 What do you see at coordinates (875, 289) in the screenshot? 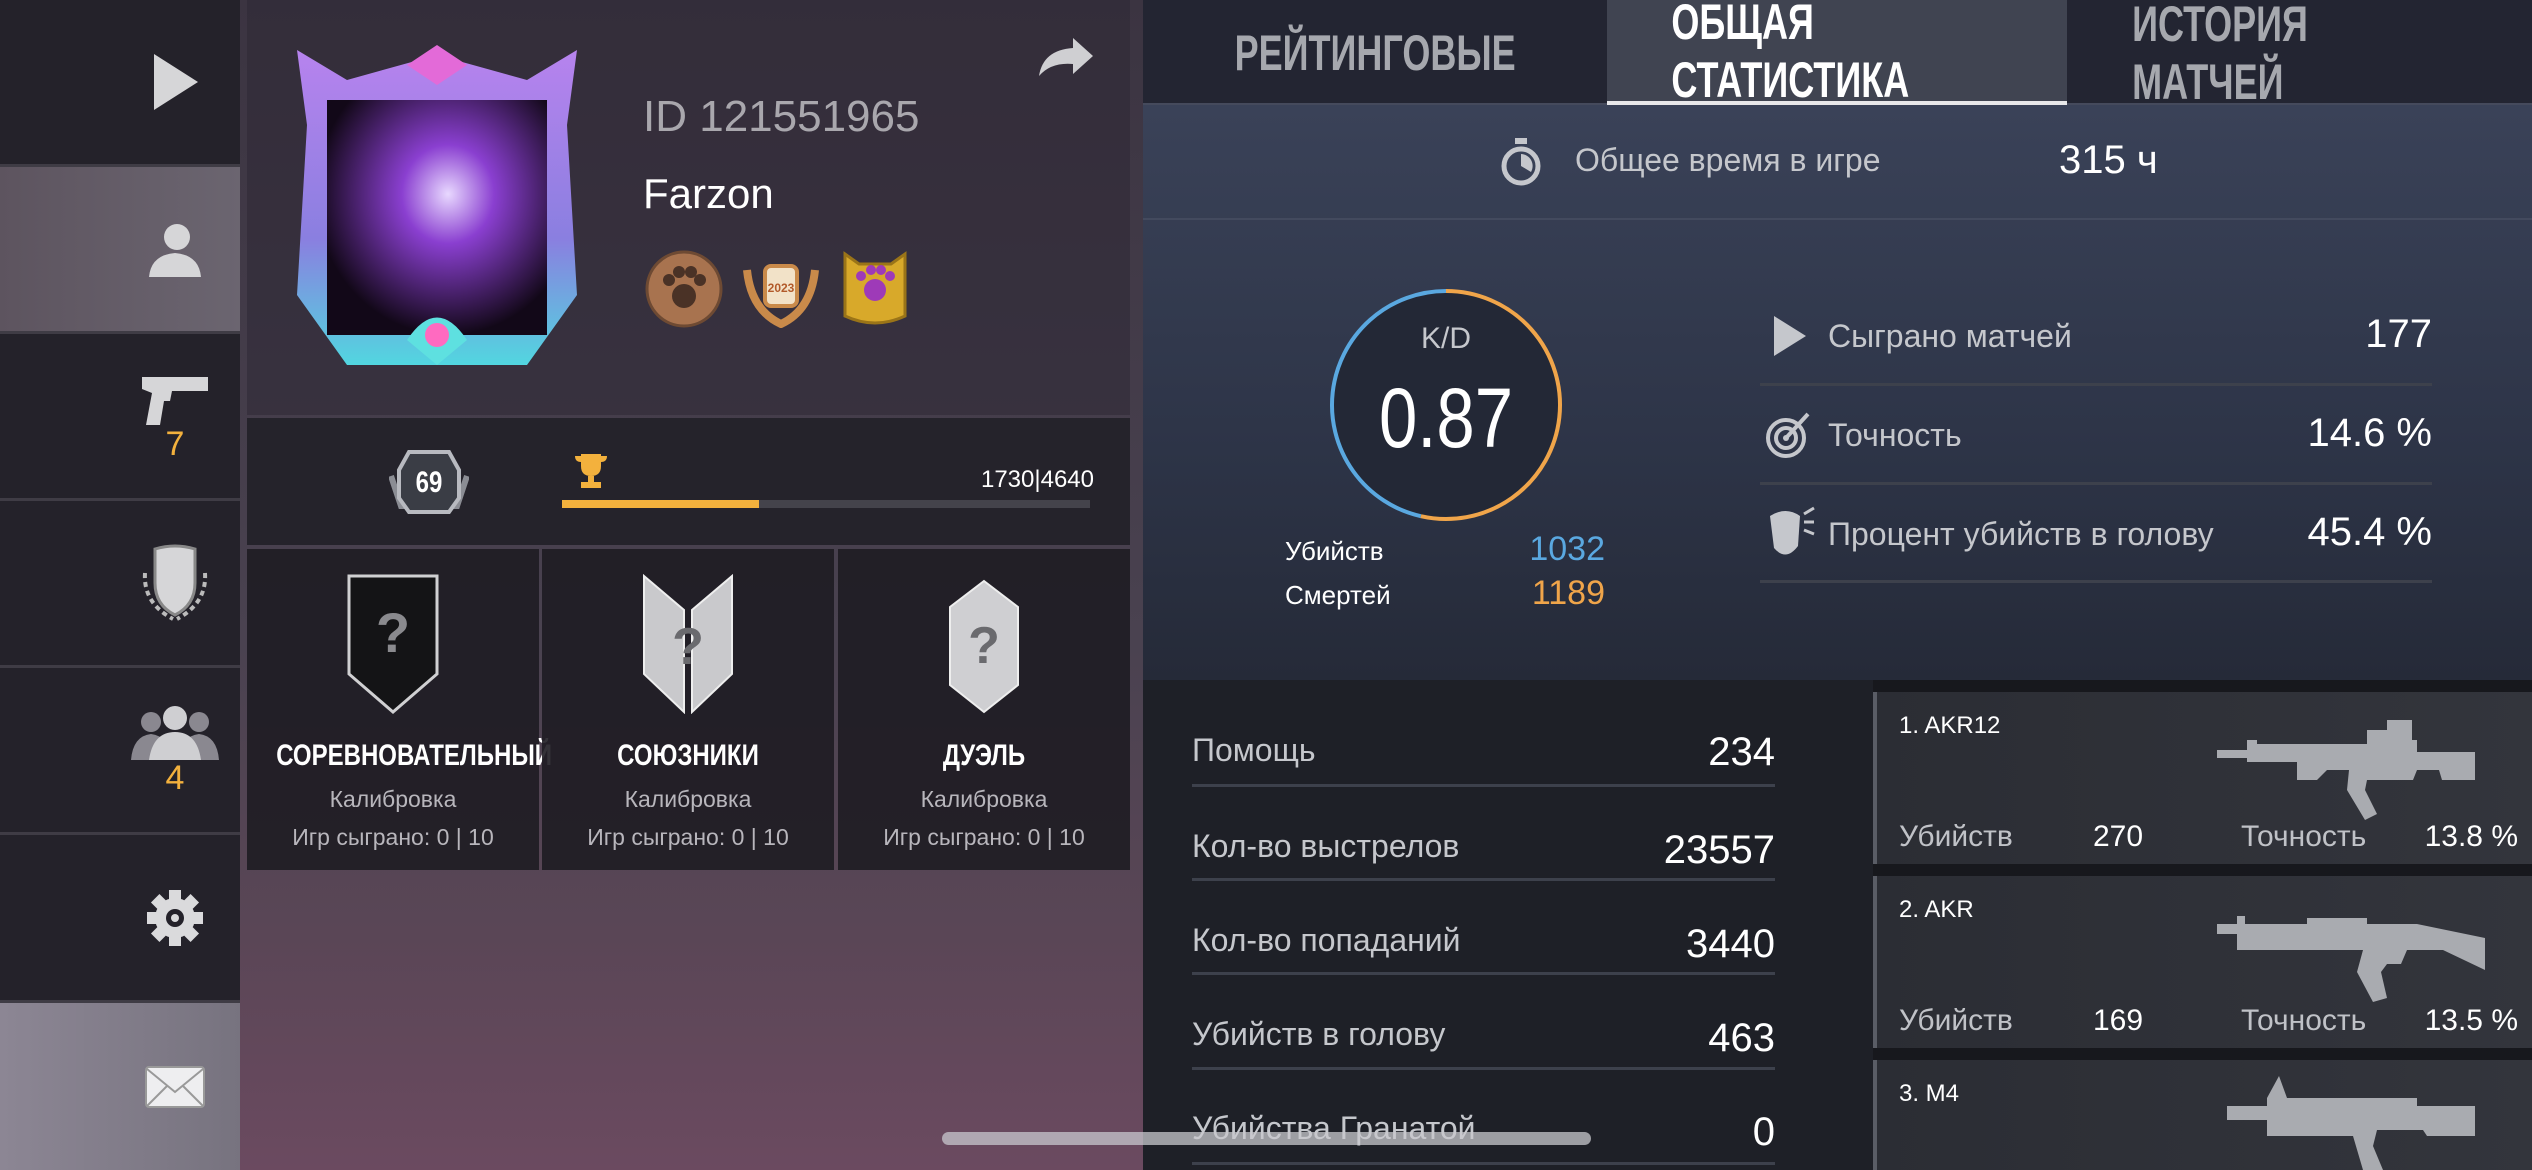
I see `paw-gold-badge-icon` at bounding box center [875, 289].